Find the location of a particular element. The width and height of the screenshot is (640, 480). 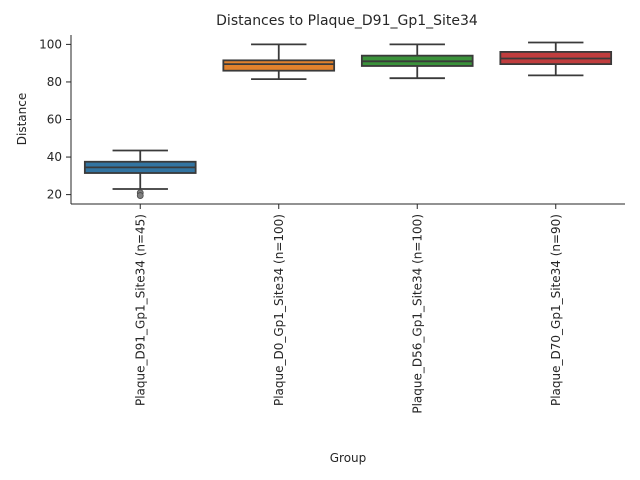

y-tick-label: 20 is located at coordinates (54, 195).